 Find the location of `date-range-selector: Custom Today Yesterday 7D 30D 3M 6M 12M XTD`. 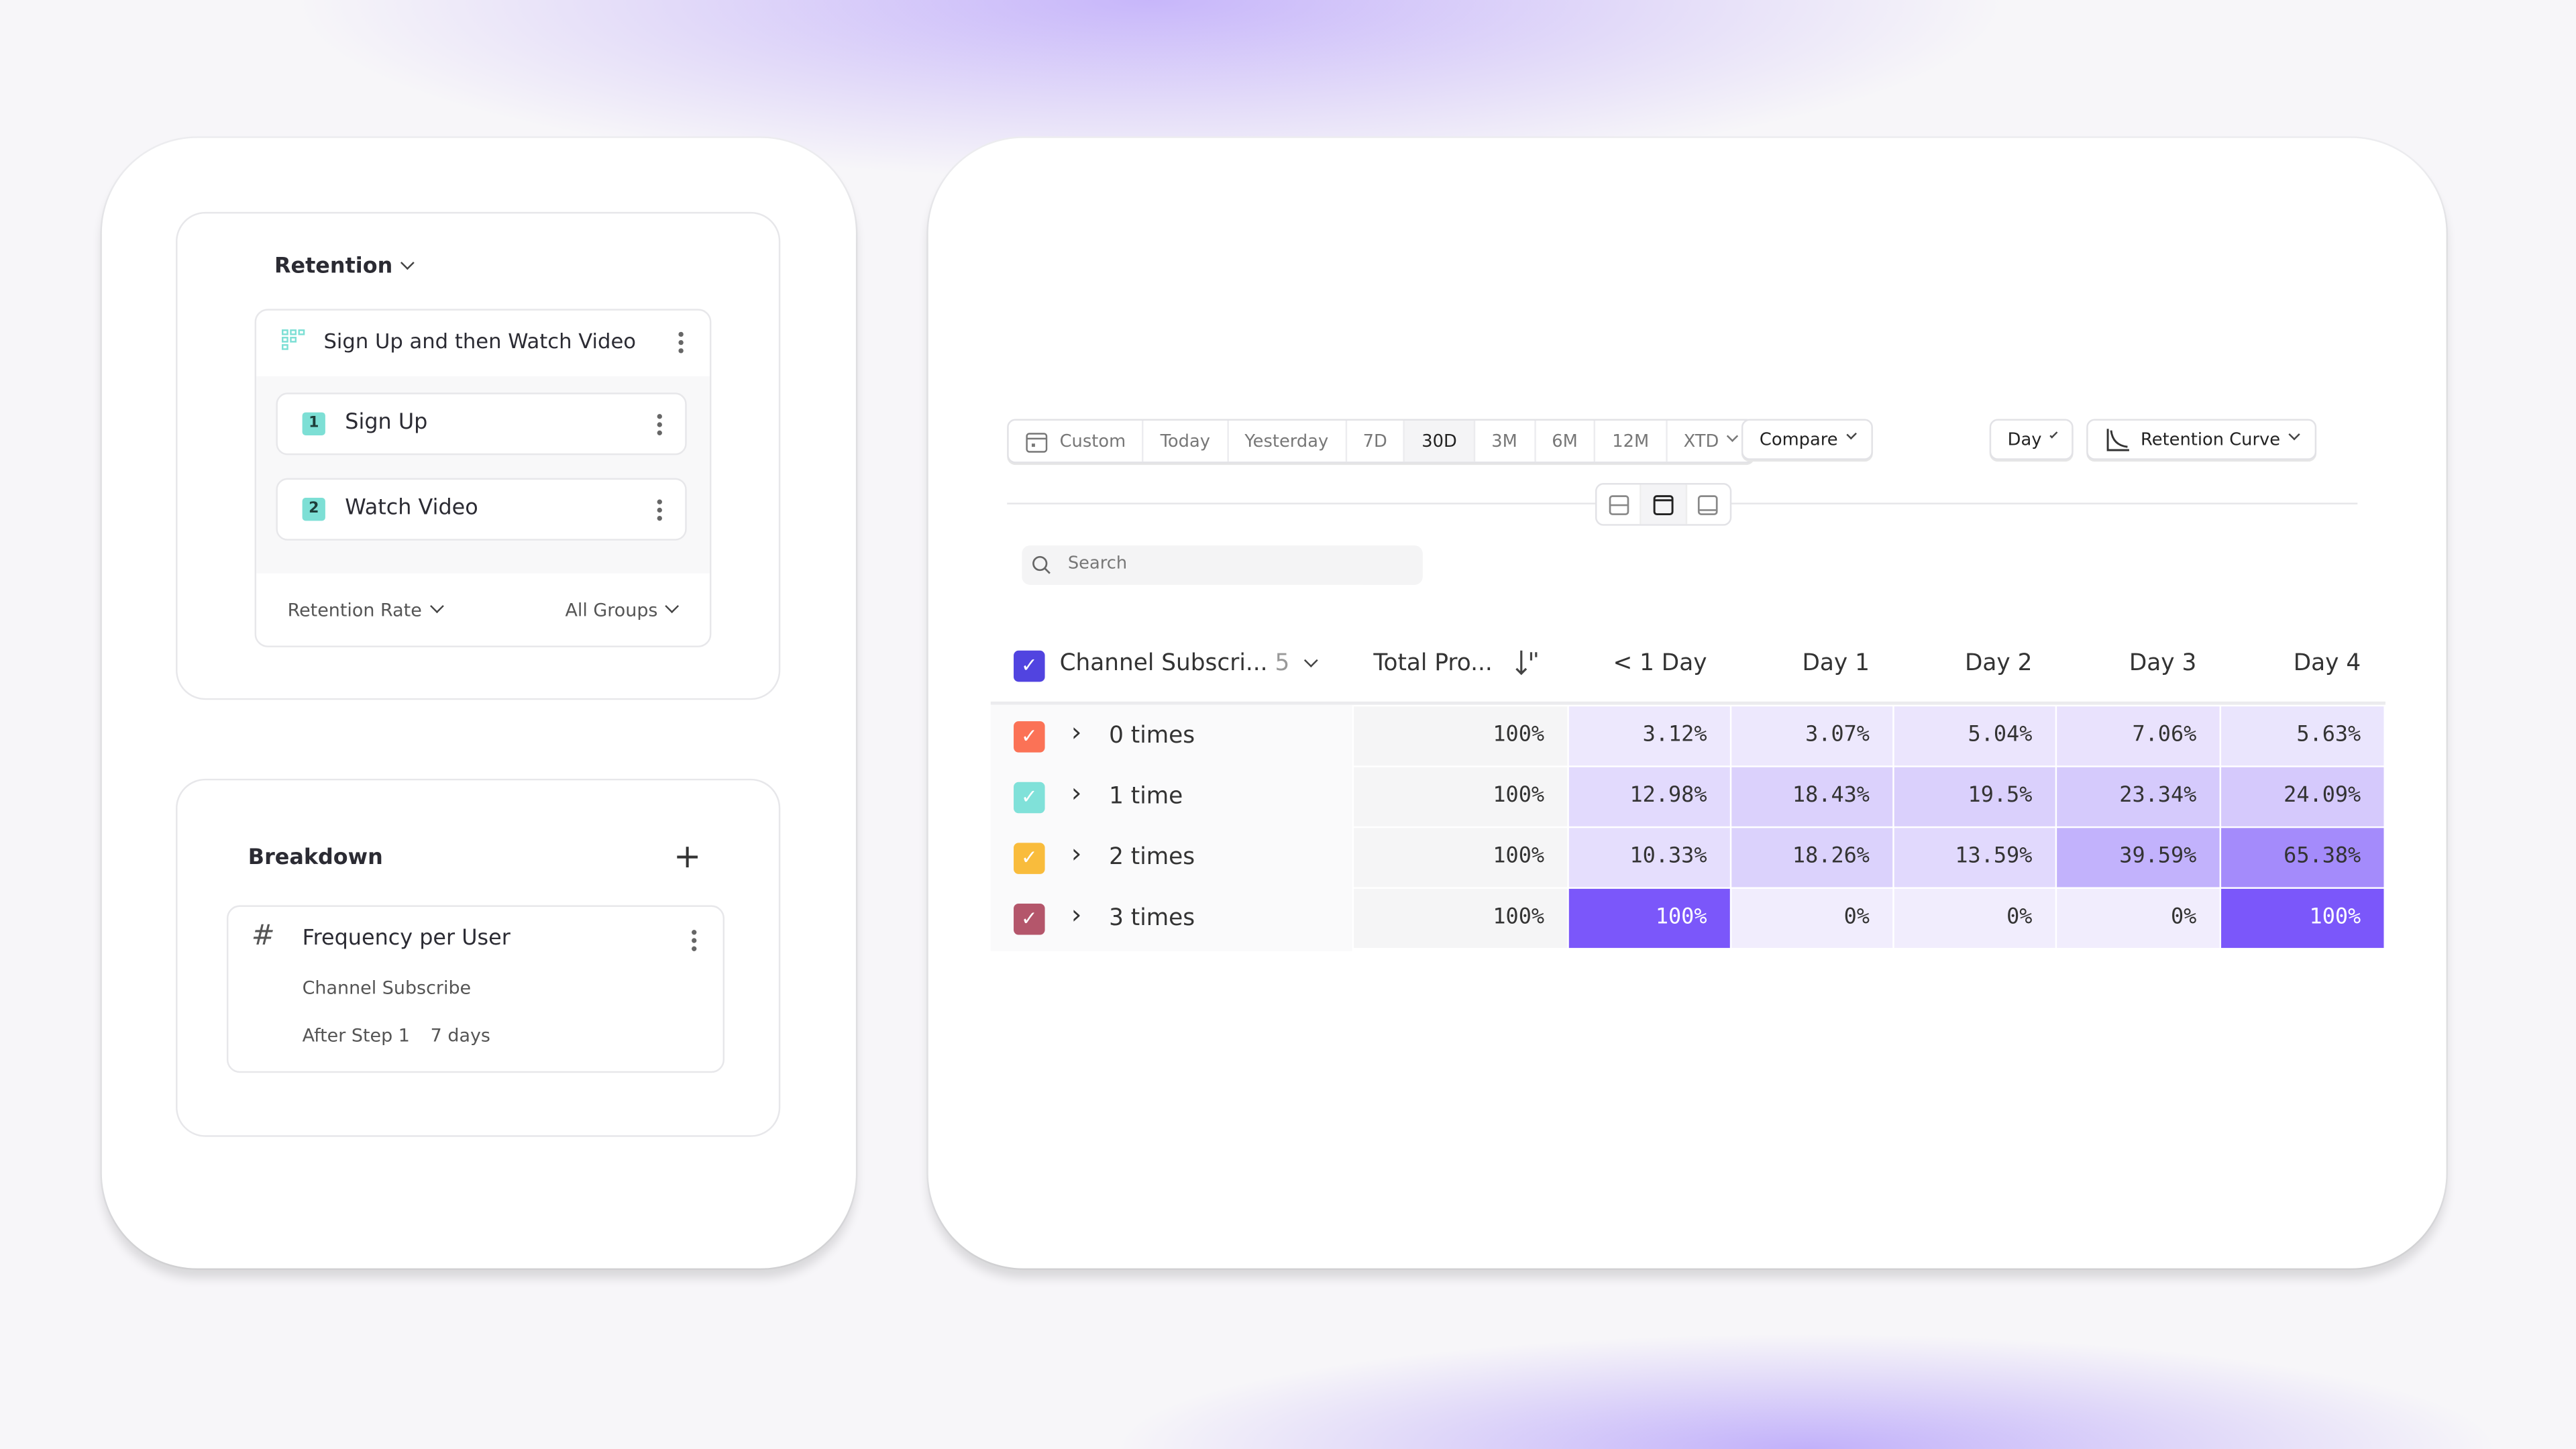

date-range-selector: Custom Today Yesterday 7D 30D 3M 6M 12M XTD is located at coordinates (1381, 441).